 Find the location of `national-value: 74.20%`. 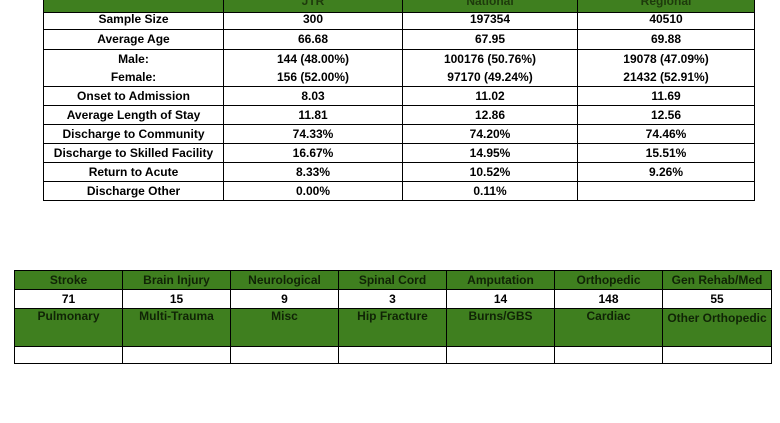

national-value: 74.20% is located at coordinates (490, 134).